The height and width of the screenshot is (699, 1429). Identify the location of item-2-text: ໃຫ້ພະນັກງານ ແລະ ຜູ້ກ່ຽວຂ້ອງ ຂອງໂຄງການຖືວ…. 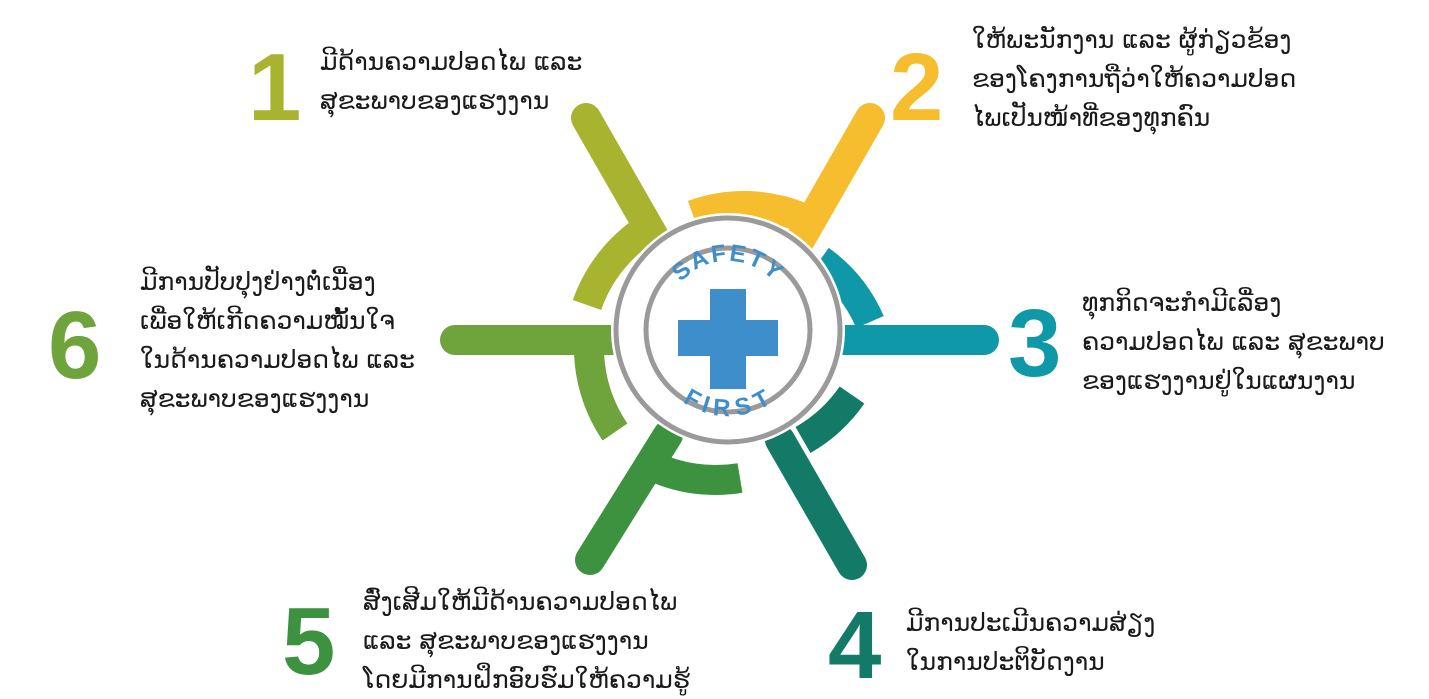
(1134, 78).